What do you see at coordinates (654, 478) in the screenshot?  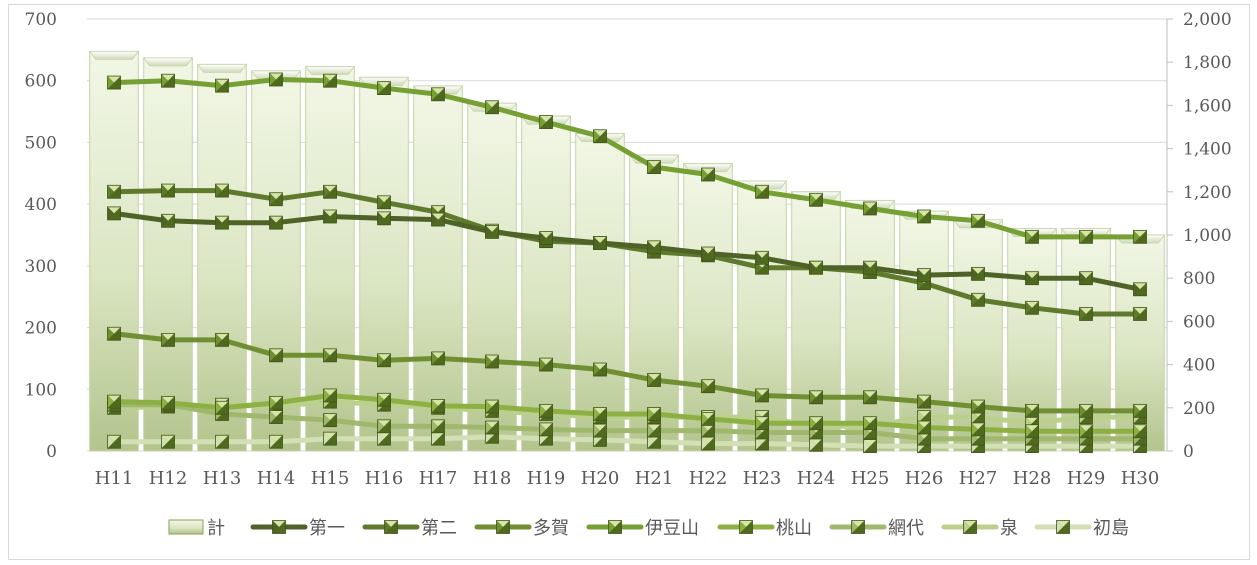 I see `x-tick-label: H21` at bounding box center [654, 478].